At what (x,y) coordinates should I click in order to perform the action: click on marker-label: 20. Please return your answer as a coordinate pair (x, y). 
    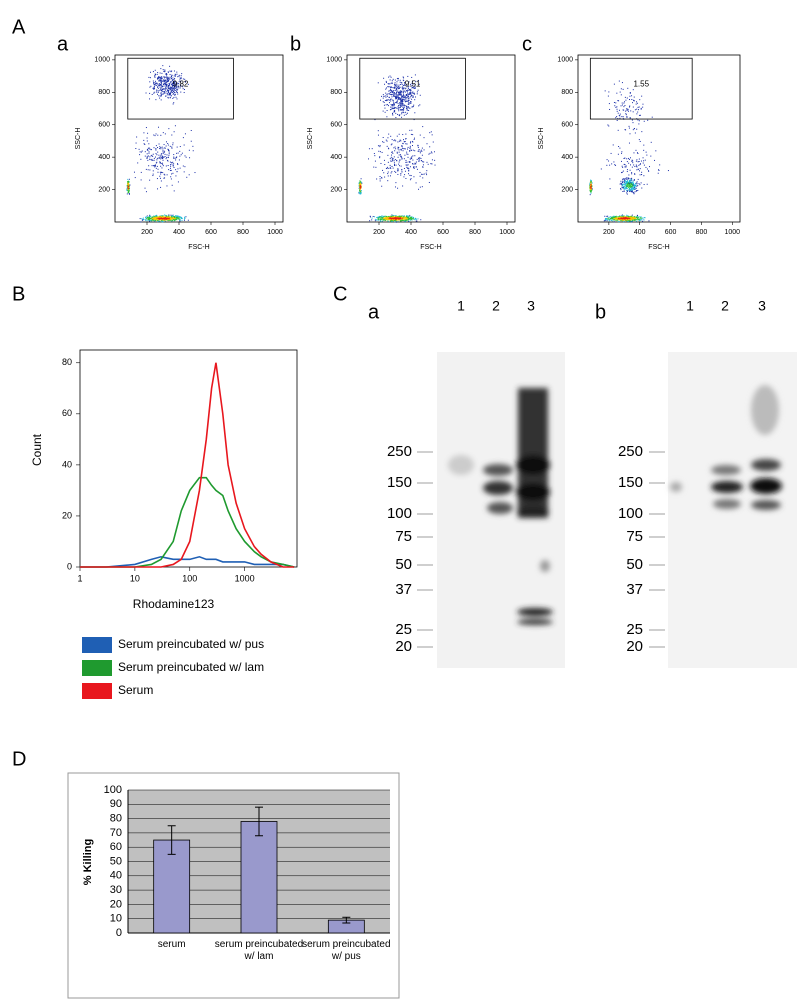
    Looking at the image, I should click on (403, 646).